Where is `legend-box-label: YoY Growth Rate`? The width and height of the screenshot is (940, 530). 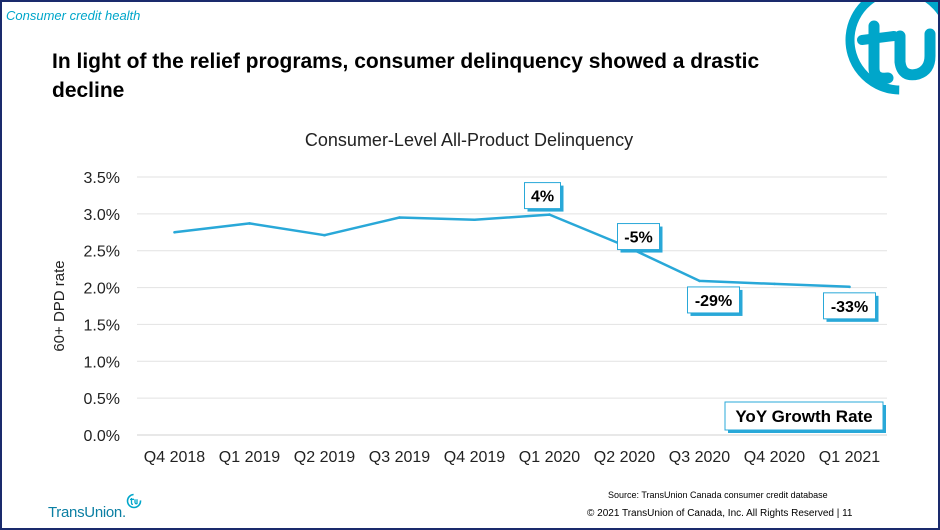 legend-box-label: YoY Growth Rate is located at coordinates (803, 416).